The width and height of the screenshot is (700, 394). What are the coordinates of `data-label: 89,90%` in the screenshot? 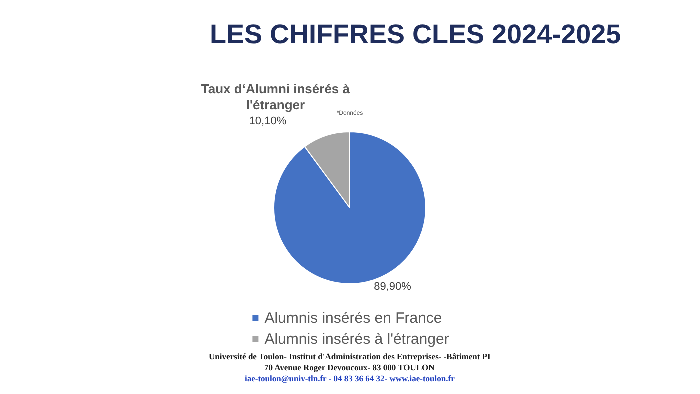 It's located at (393, 286).